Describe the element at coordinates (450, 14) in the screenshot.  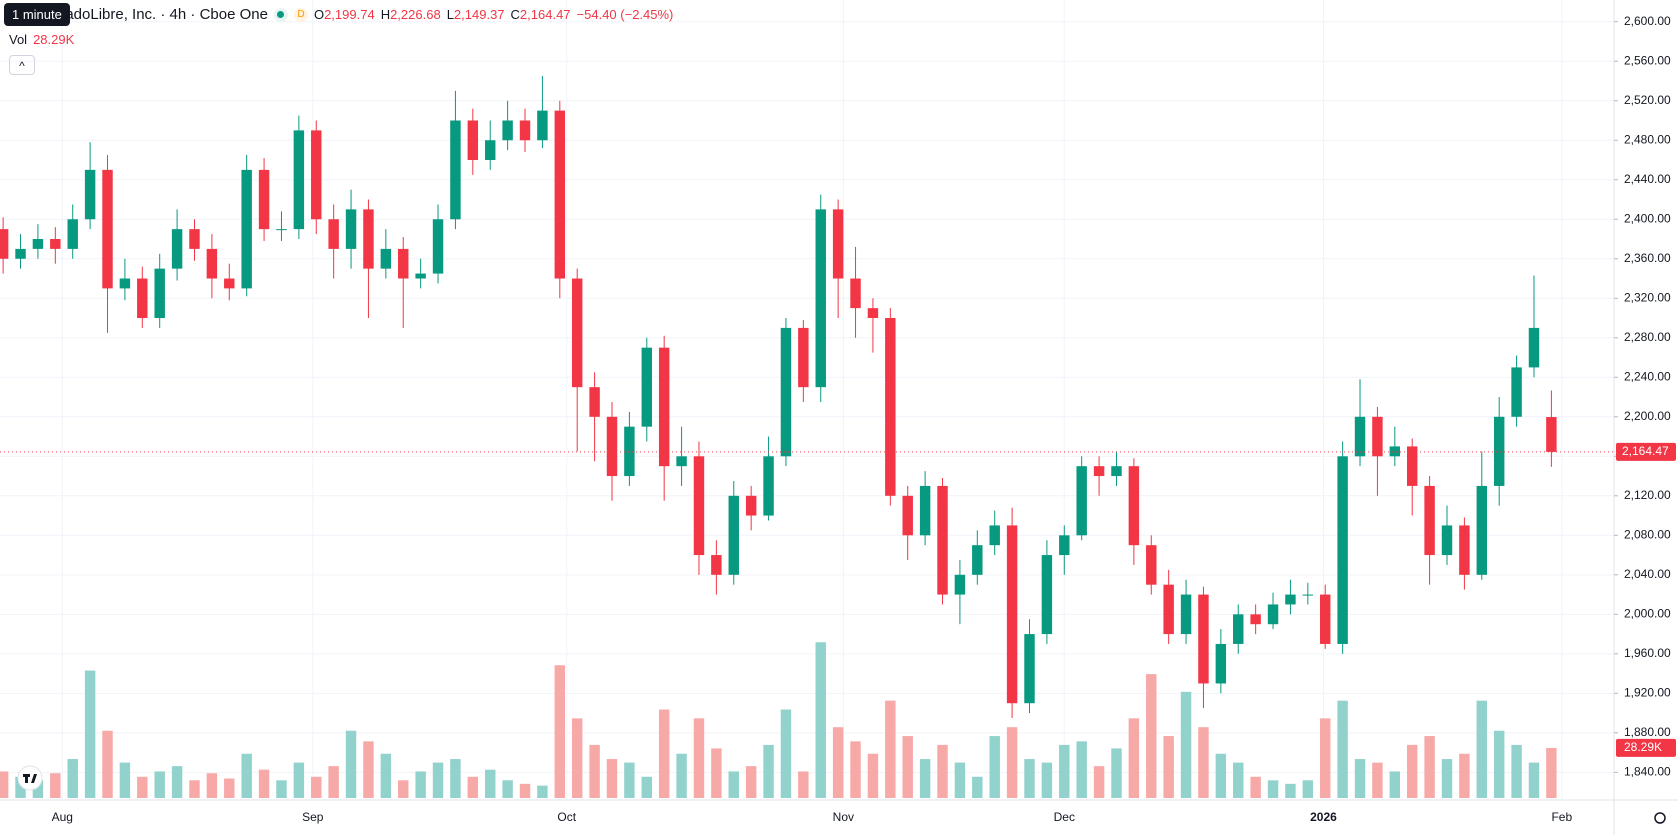
I see `ohlc-key: L` at that location.